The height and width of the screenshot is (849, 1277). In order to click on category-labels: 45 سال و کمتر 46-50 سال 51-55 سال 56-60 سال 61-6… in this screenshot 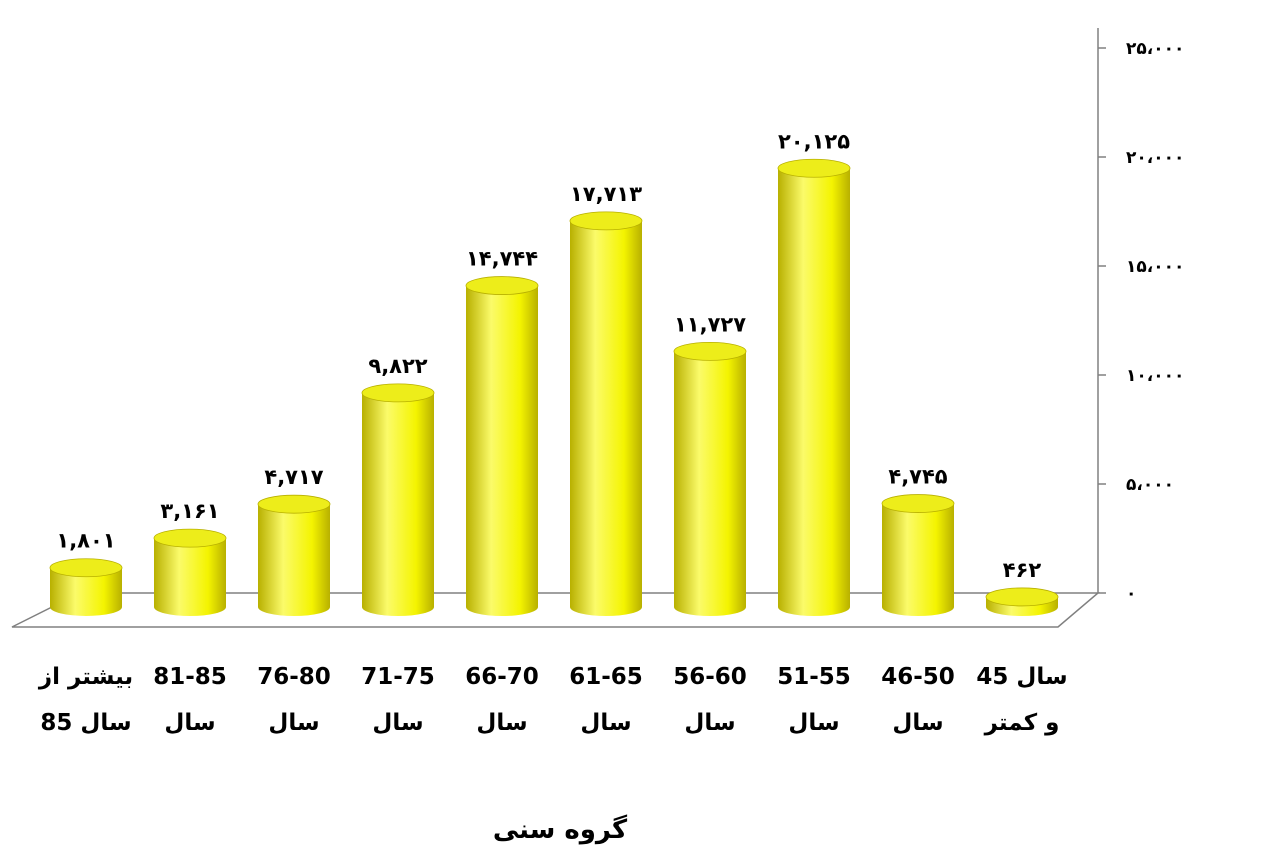, I will do `click(553, 700)`.